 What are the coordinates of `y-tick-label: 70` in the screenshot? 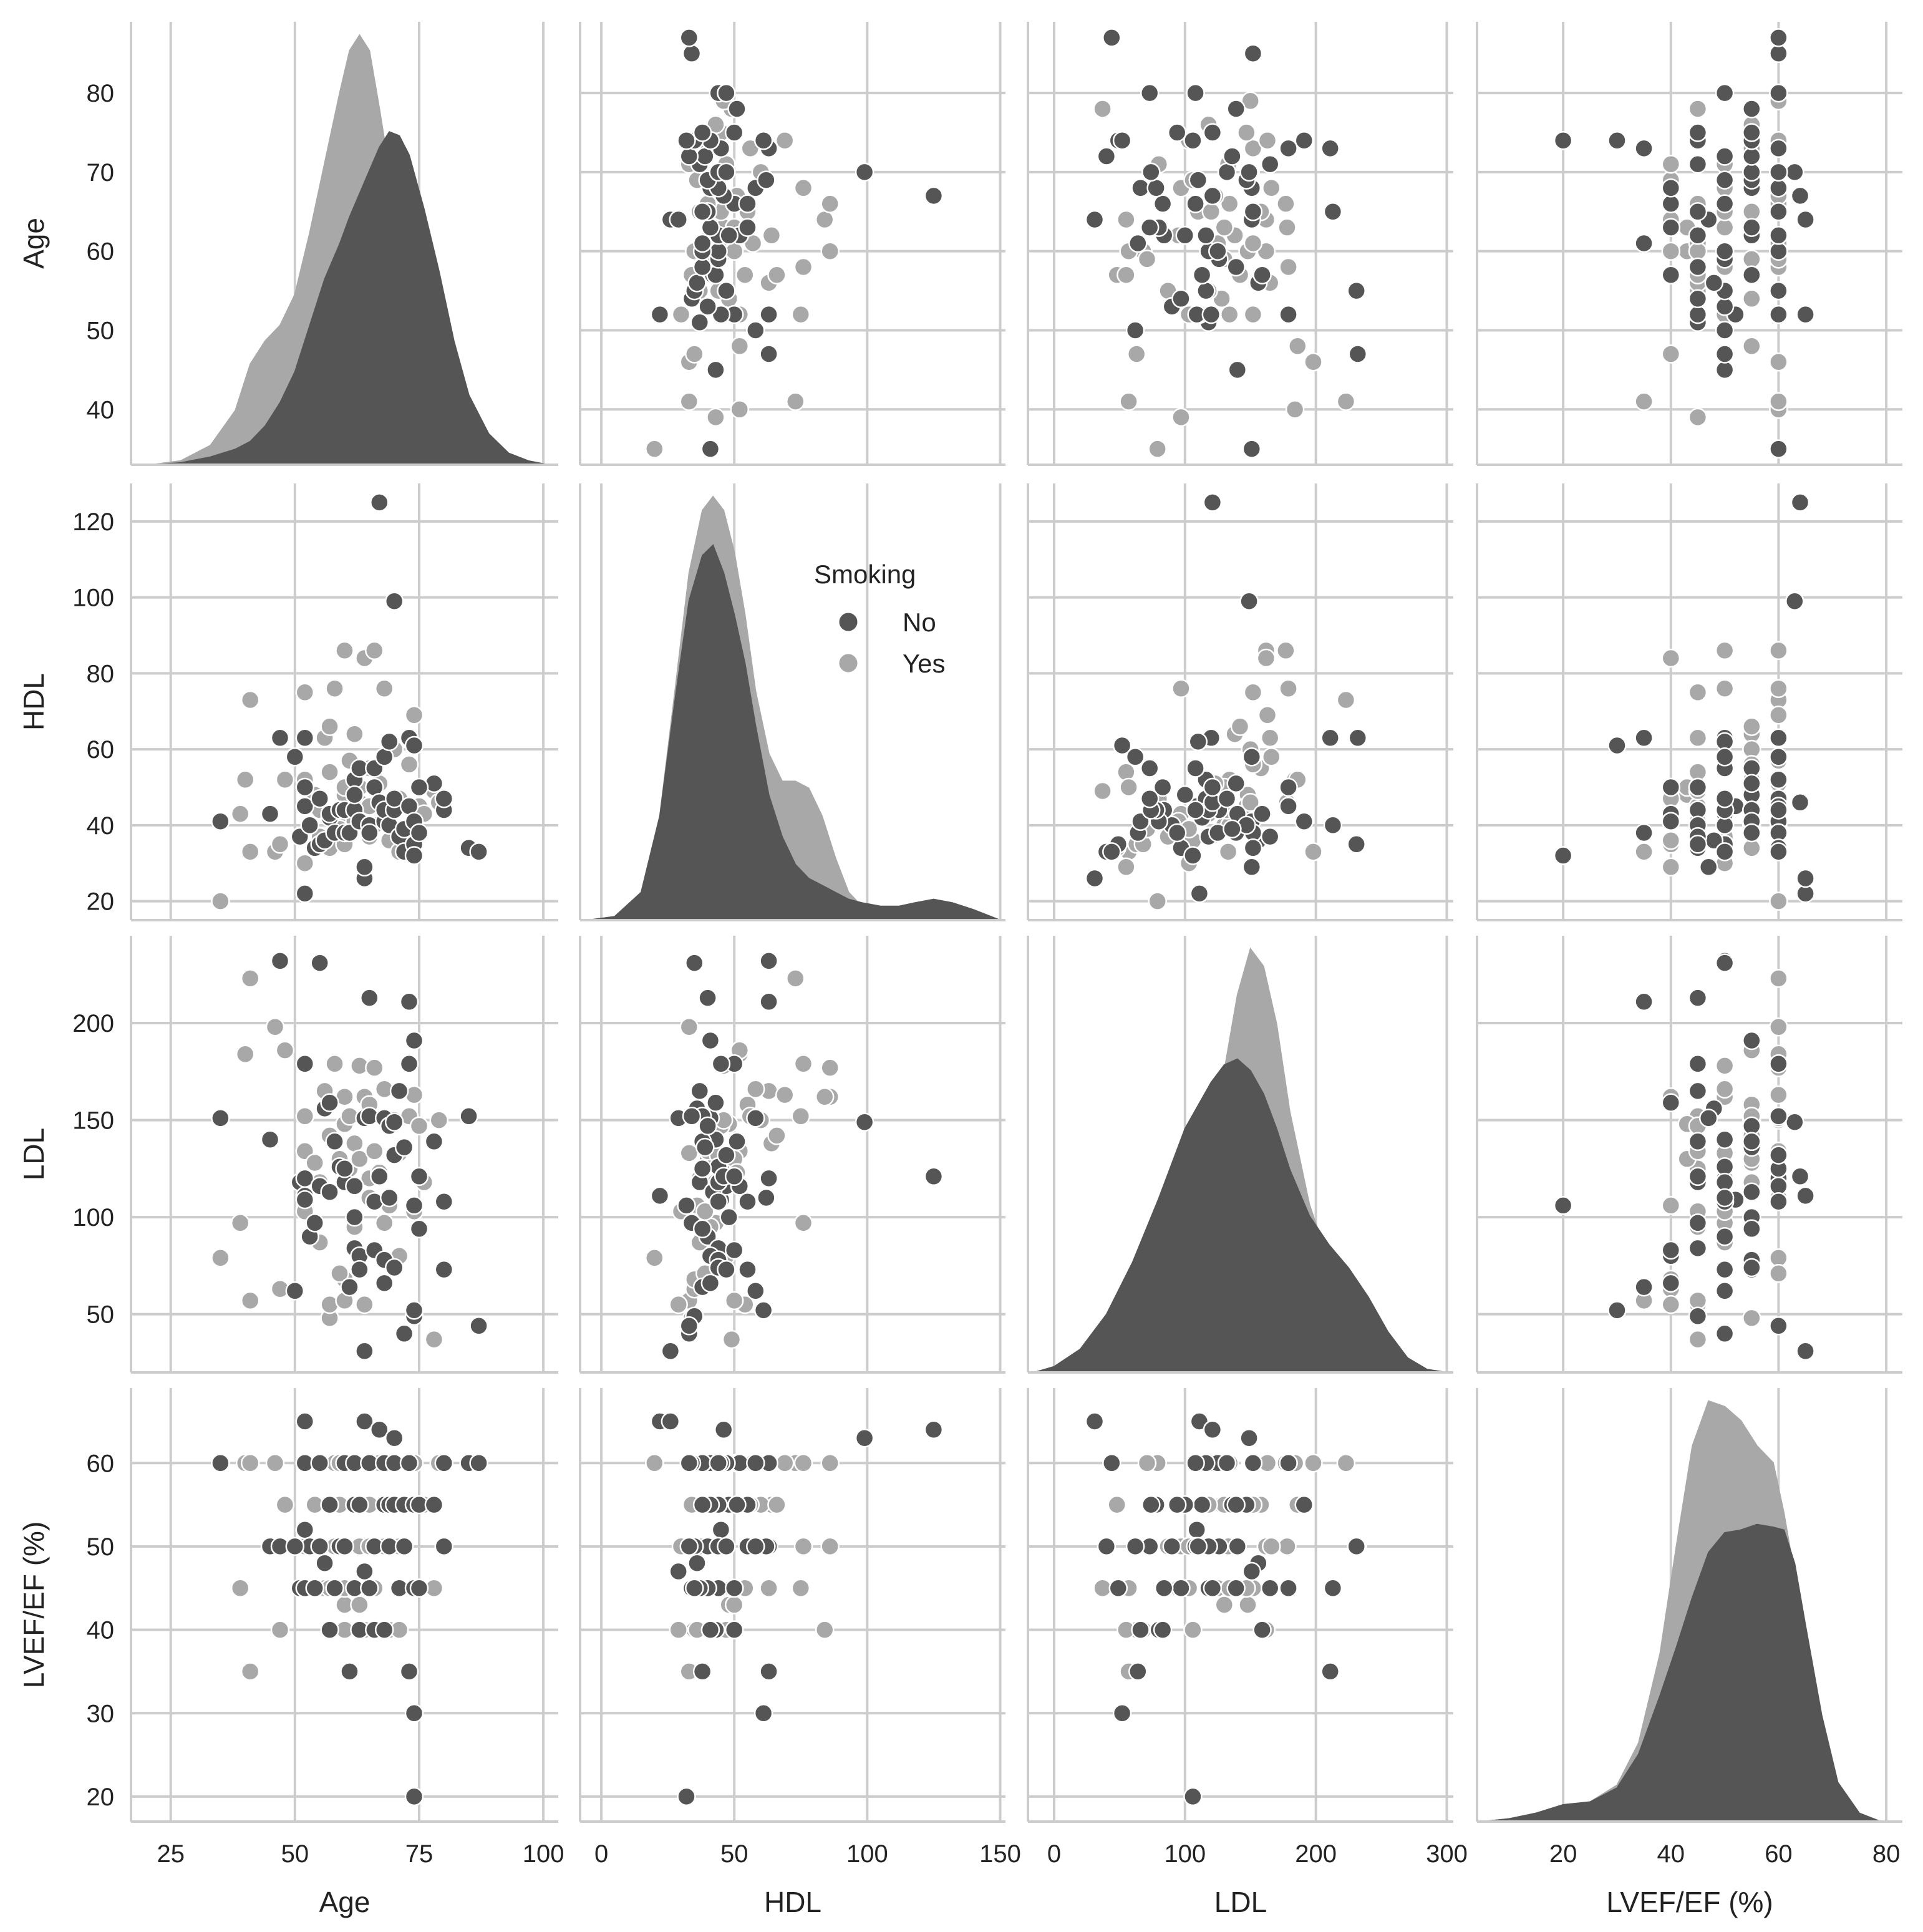 It's located at (101, 173).